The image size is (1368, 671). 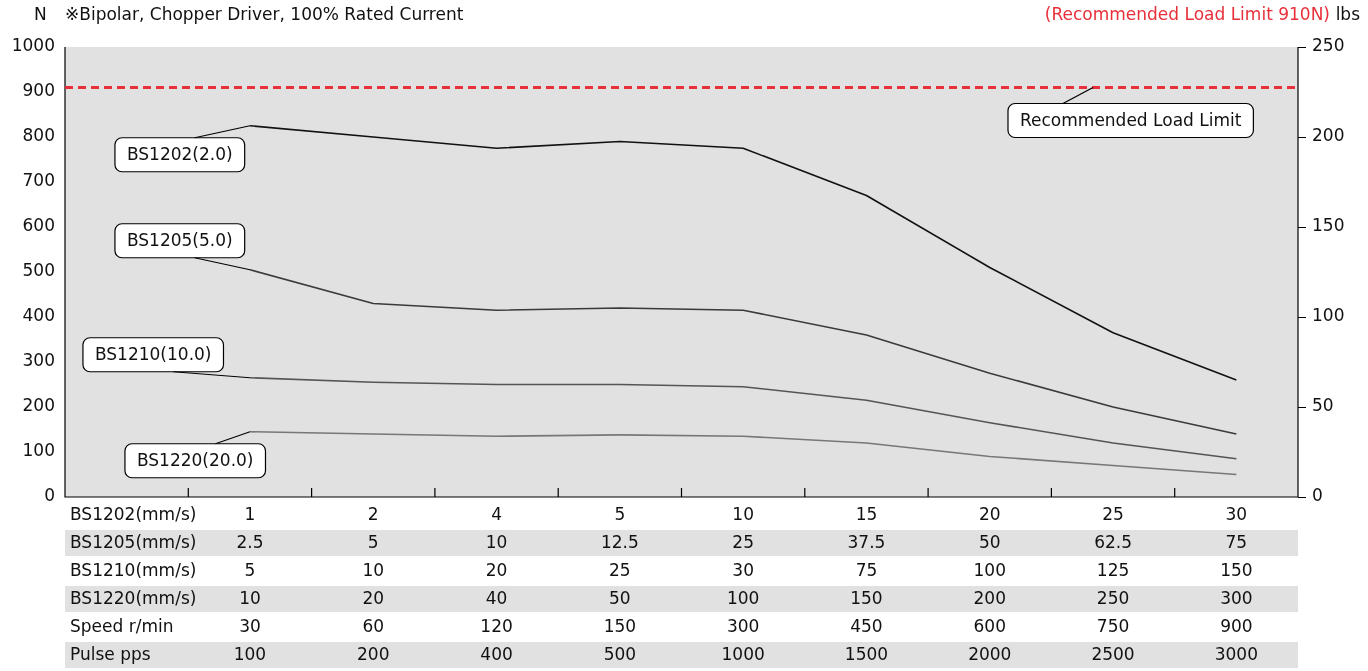 What do you see at coordinates (1328, 225) in the screenshot?
I see `y2-tick-label: 150` at bounding box center [1328, 225].